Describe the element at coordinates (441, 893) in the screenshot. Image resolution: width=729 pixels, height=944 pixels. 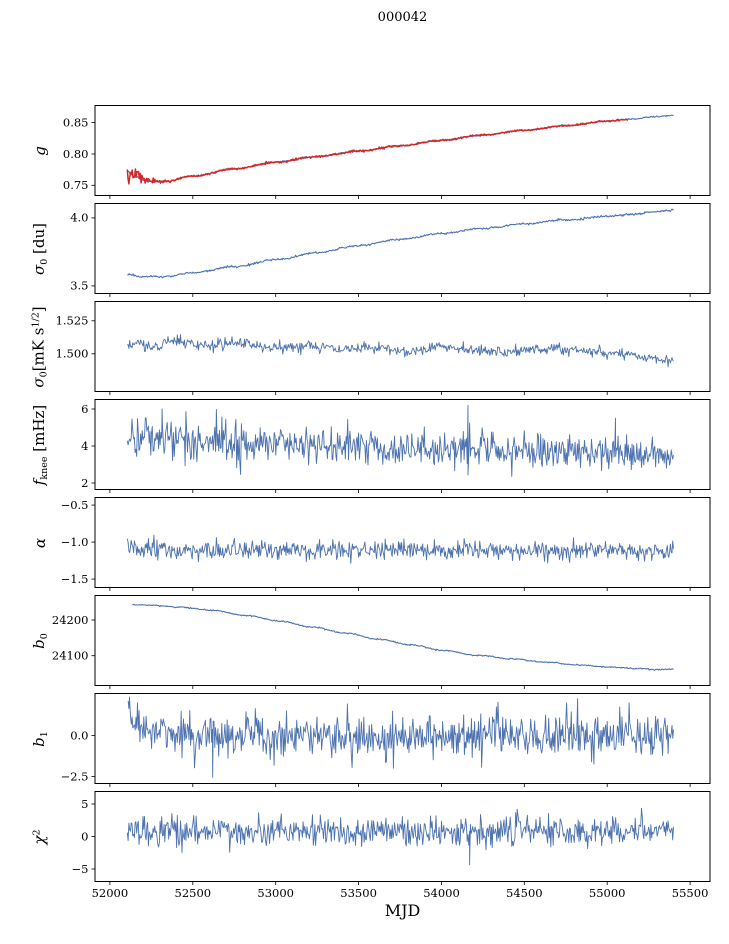
I see `svg-text: 54000` at that location.